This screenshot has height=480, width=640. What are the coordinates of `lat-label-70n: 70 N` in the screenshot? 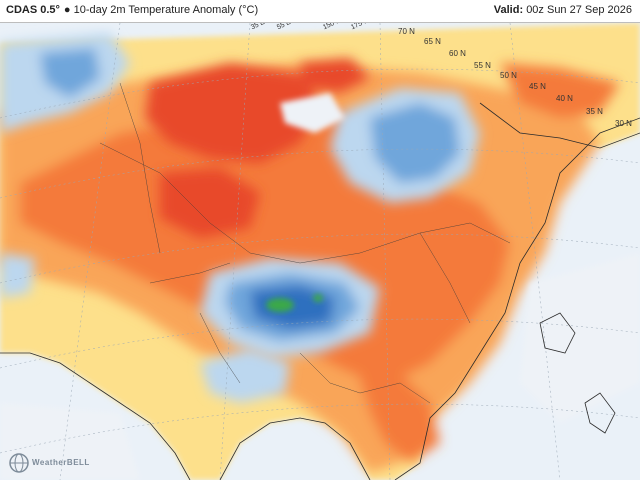 It's located at (406, 31).